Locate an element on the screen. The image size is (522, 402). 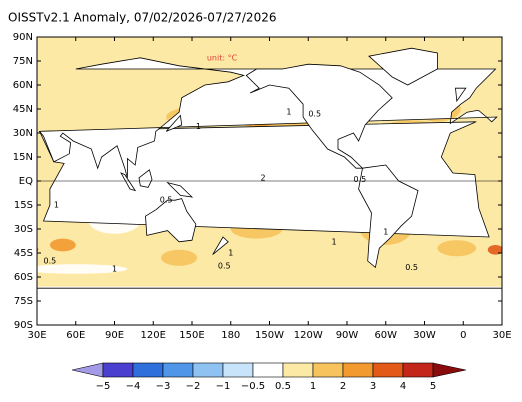
lon-label: 30W is located at coordinates (424, 335).